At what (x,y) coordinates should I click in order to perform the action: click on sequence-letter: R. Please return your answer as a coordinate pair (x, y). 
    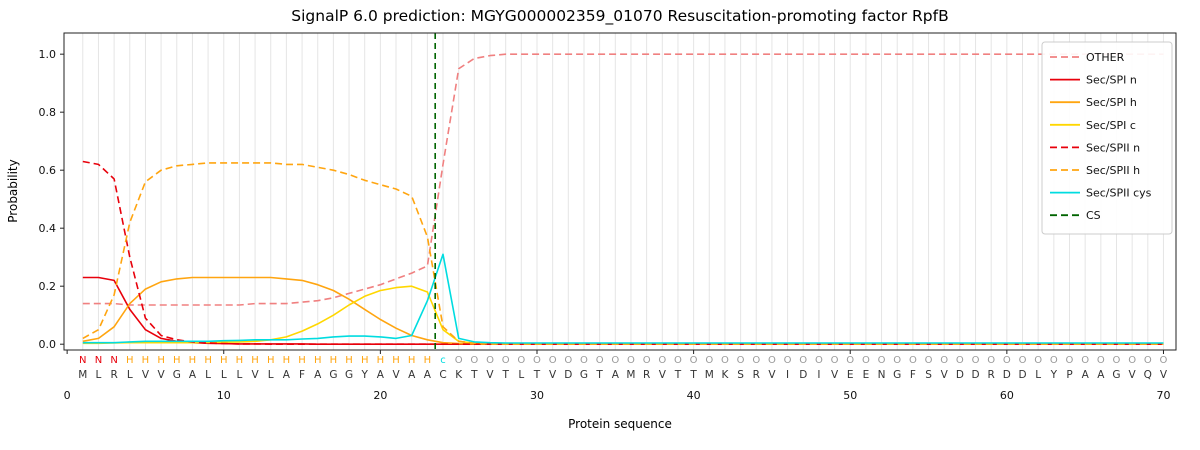
    Looking at the image, I should click on (113, 375).